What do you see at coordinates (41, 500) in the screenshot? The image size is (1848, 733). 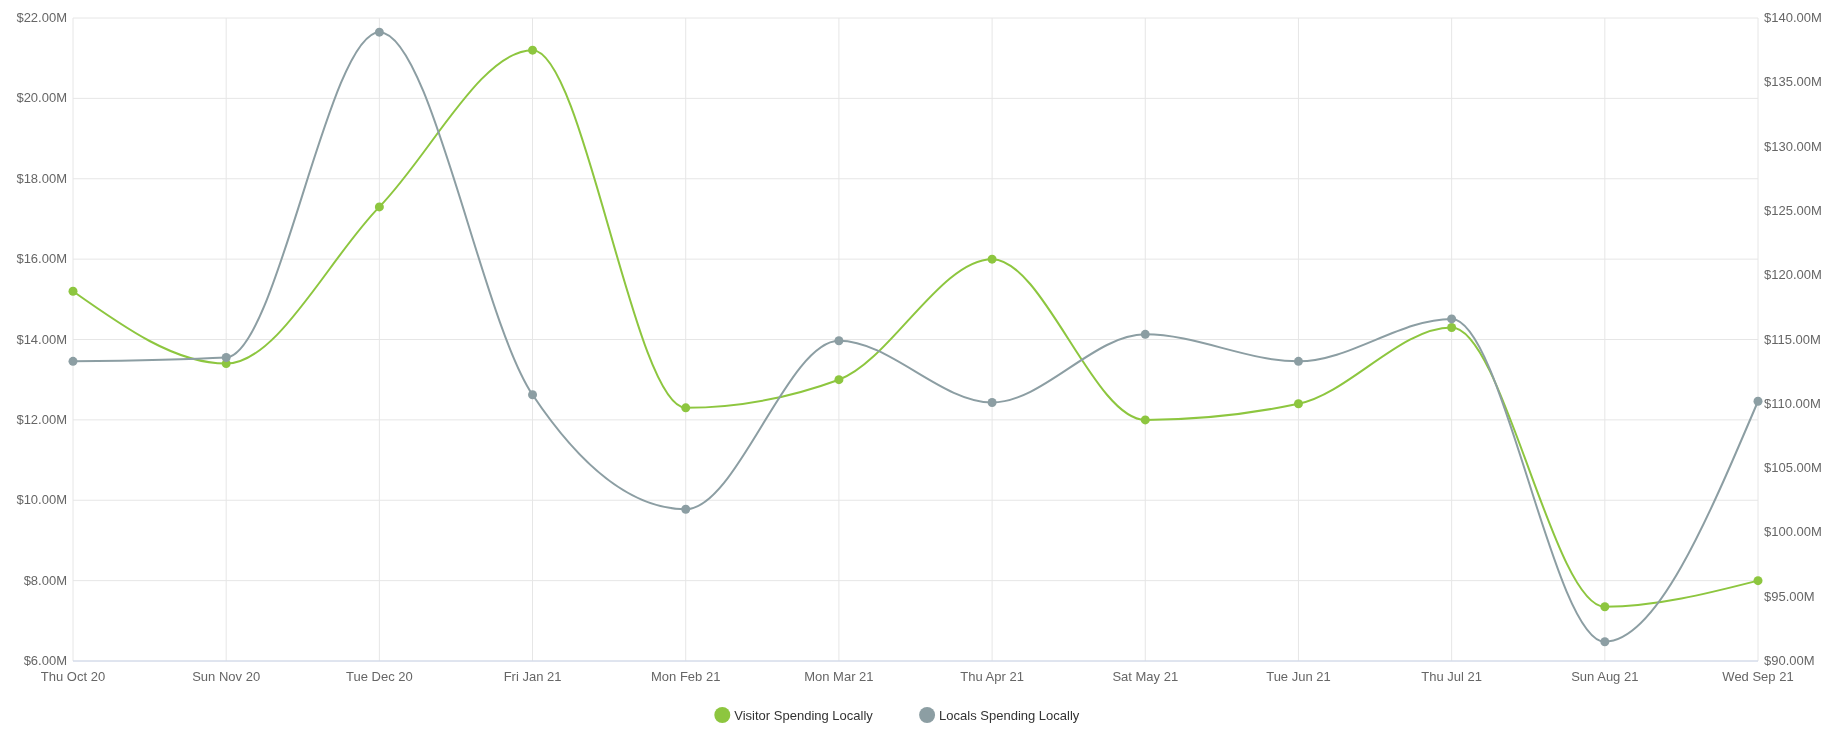 I see `y-tick-label: $10.00M` at bounding box center [41, 500].